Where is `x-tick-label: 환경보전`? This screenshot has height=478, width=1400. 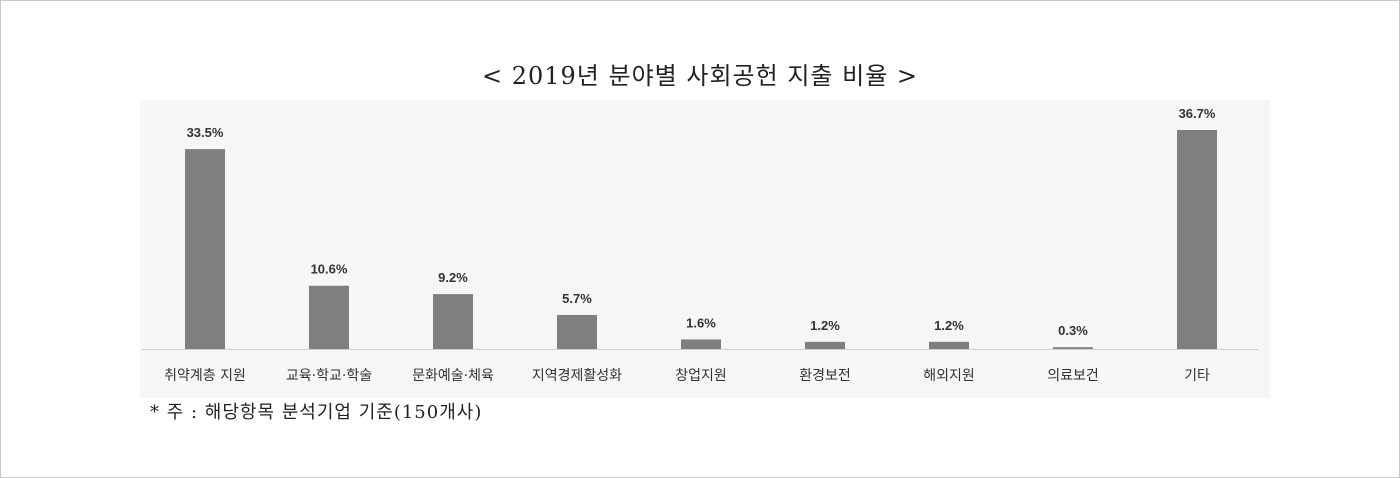 x-tick-label: 환경보전 is located at coordinates (825, 376).